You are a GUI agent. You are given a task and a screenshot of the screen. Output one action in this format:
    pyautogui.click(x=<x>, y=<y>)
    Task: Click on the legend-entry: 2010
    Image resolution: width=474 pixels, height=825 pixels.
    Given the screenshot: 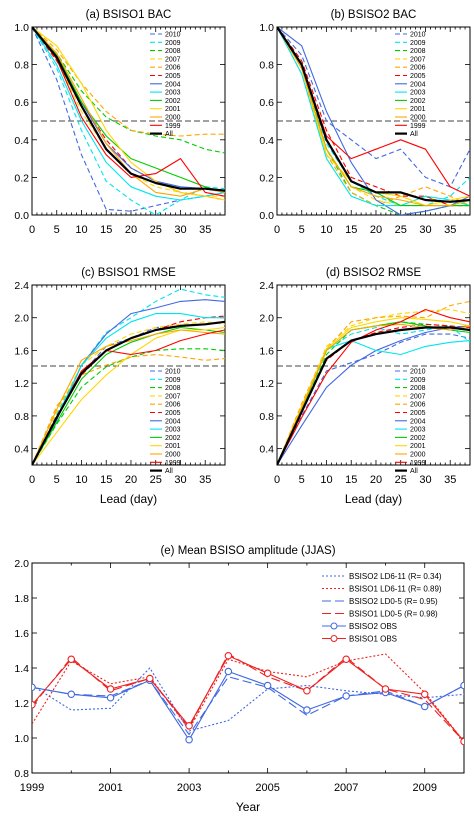 What is the action you would take?
    pyautogui.click(x=418, y=372)
    